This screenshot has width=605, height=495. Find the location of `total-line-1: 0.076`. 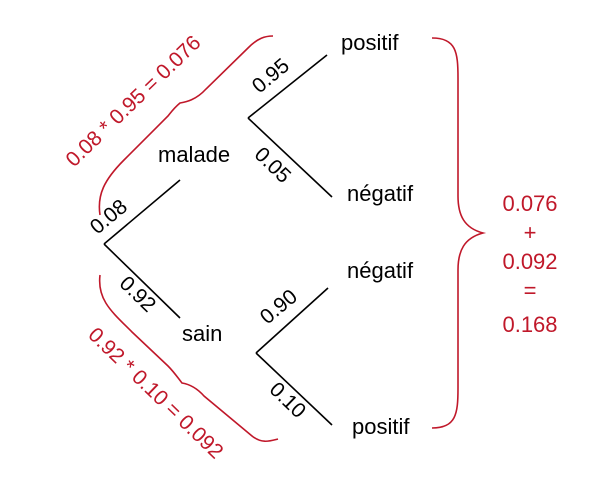

total-line-1: 0.076 is located at coordinates (529, 203).